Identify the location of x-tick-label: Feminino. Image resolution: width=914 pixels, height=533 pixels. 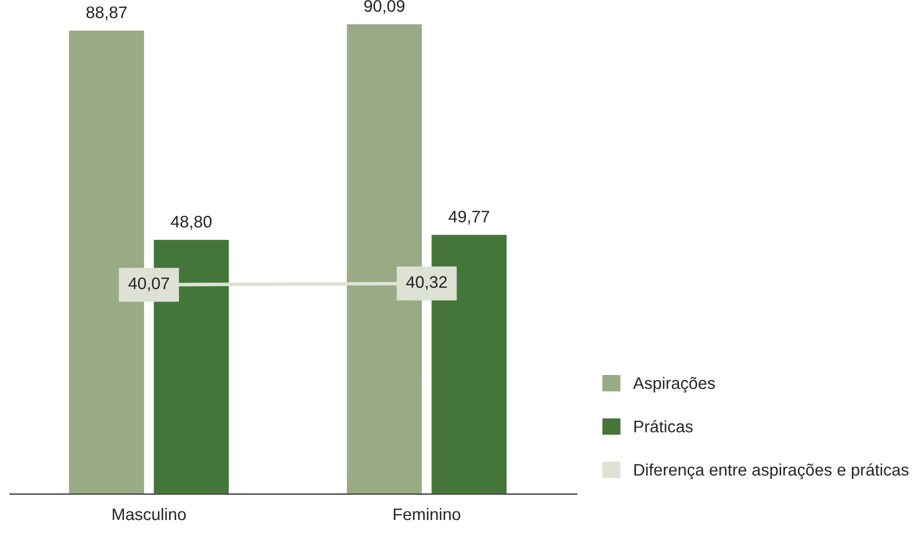
(427, 514).